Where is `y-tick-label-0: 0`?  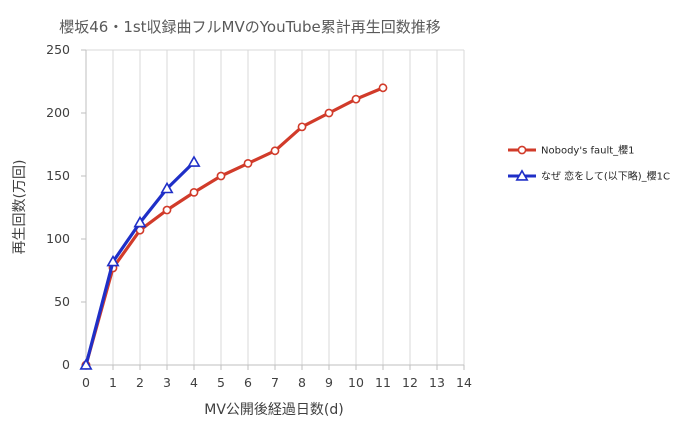 y-tick-label-0: 0 is located at coordinates (66, 364).